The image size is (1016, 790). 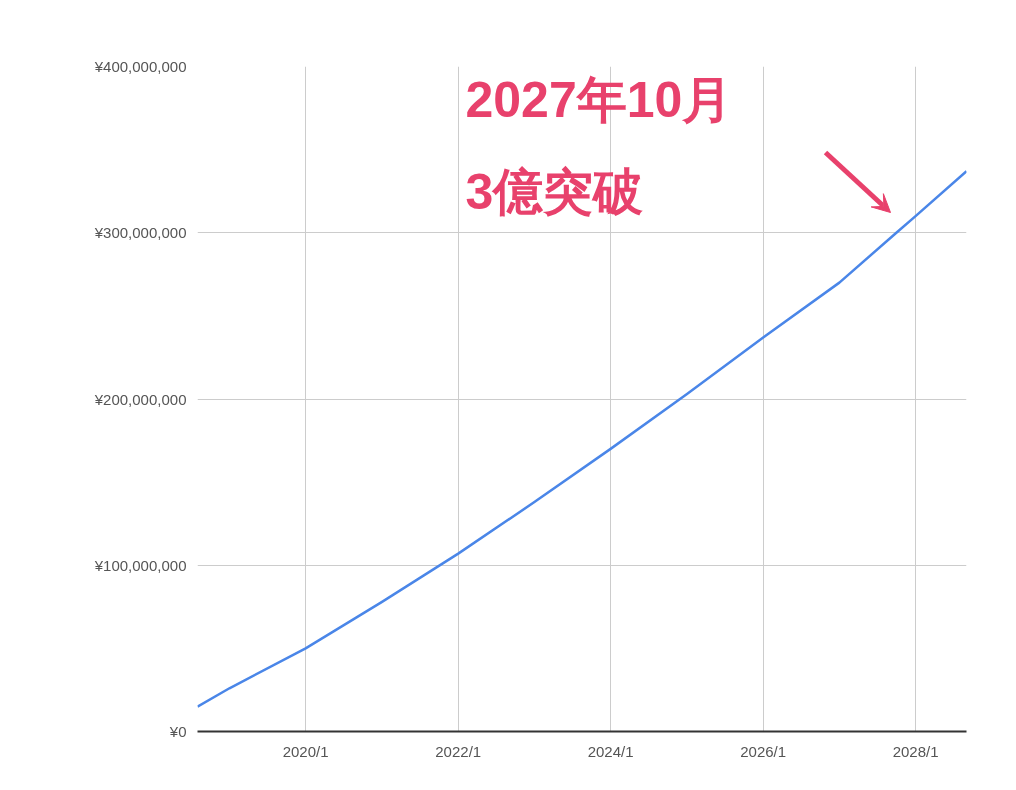 I want to click on x-tick-label: 2028/1, so click(x=915, y=751).